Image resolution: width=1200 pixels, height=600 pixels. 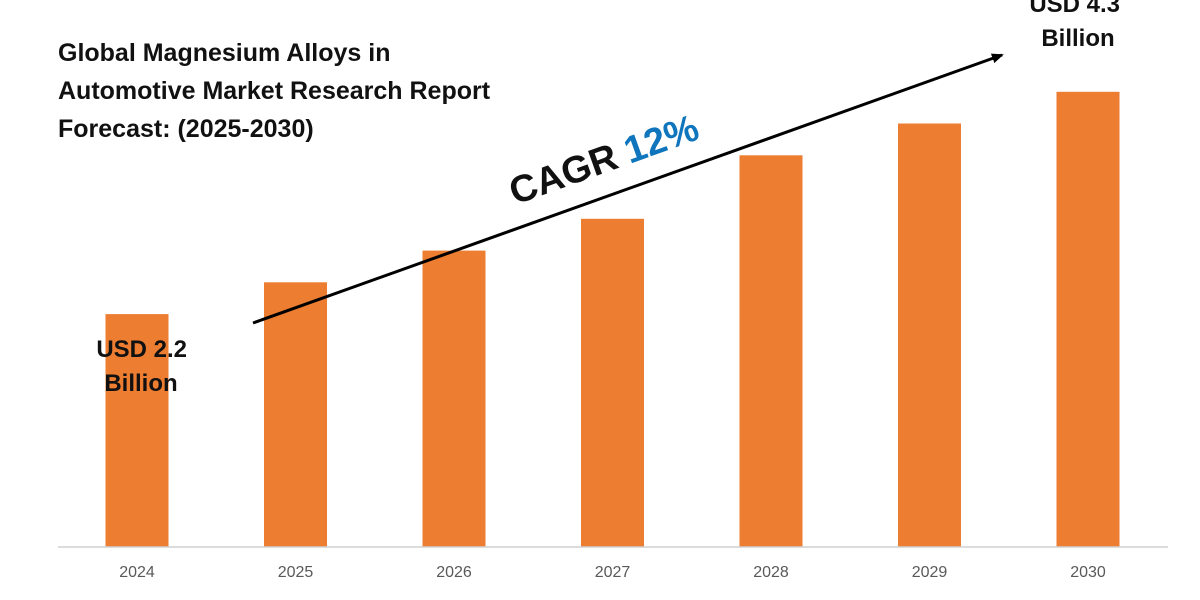 What do you see at coordinates (137, 572) in the screenshot?
I see `x-tick-label-2024: 2024` at bounding box center [137, 572].